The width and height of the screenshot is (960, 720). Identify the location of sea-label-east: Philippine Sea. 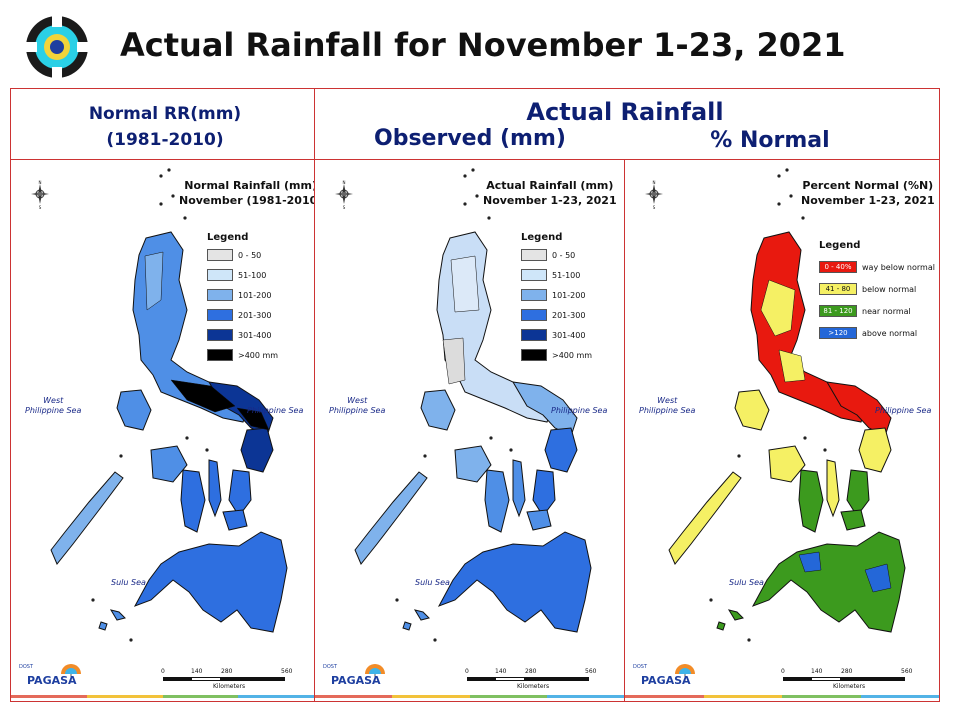
(903, 410).